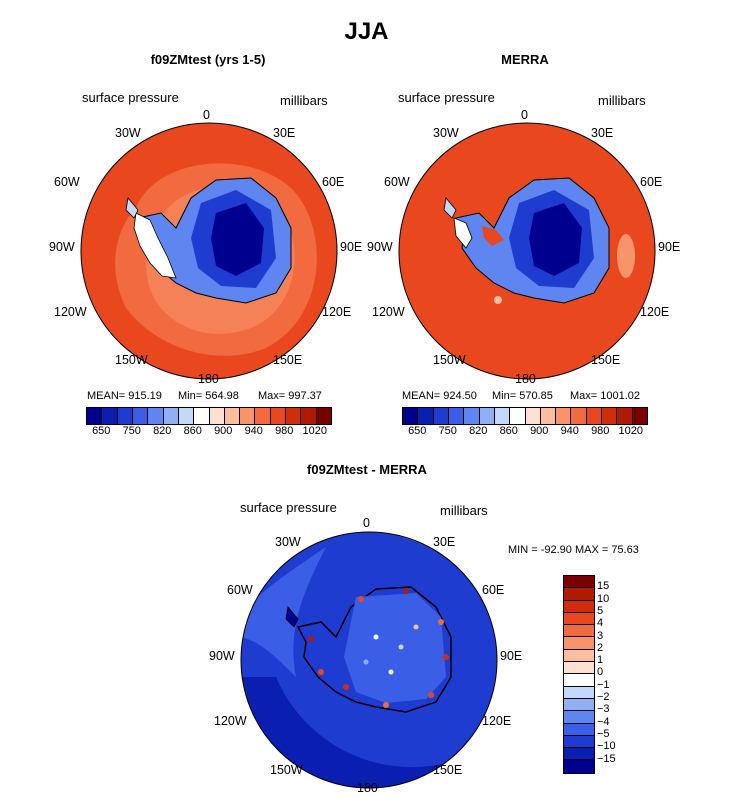  What do you see at coordinates (600, 660) in the screenshot?
I see `colorbar-tick-label-diff: 1` at bounding box center [600, 660].